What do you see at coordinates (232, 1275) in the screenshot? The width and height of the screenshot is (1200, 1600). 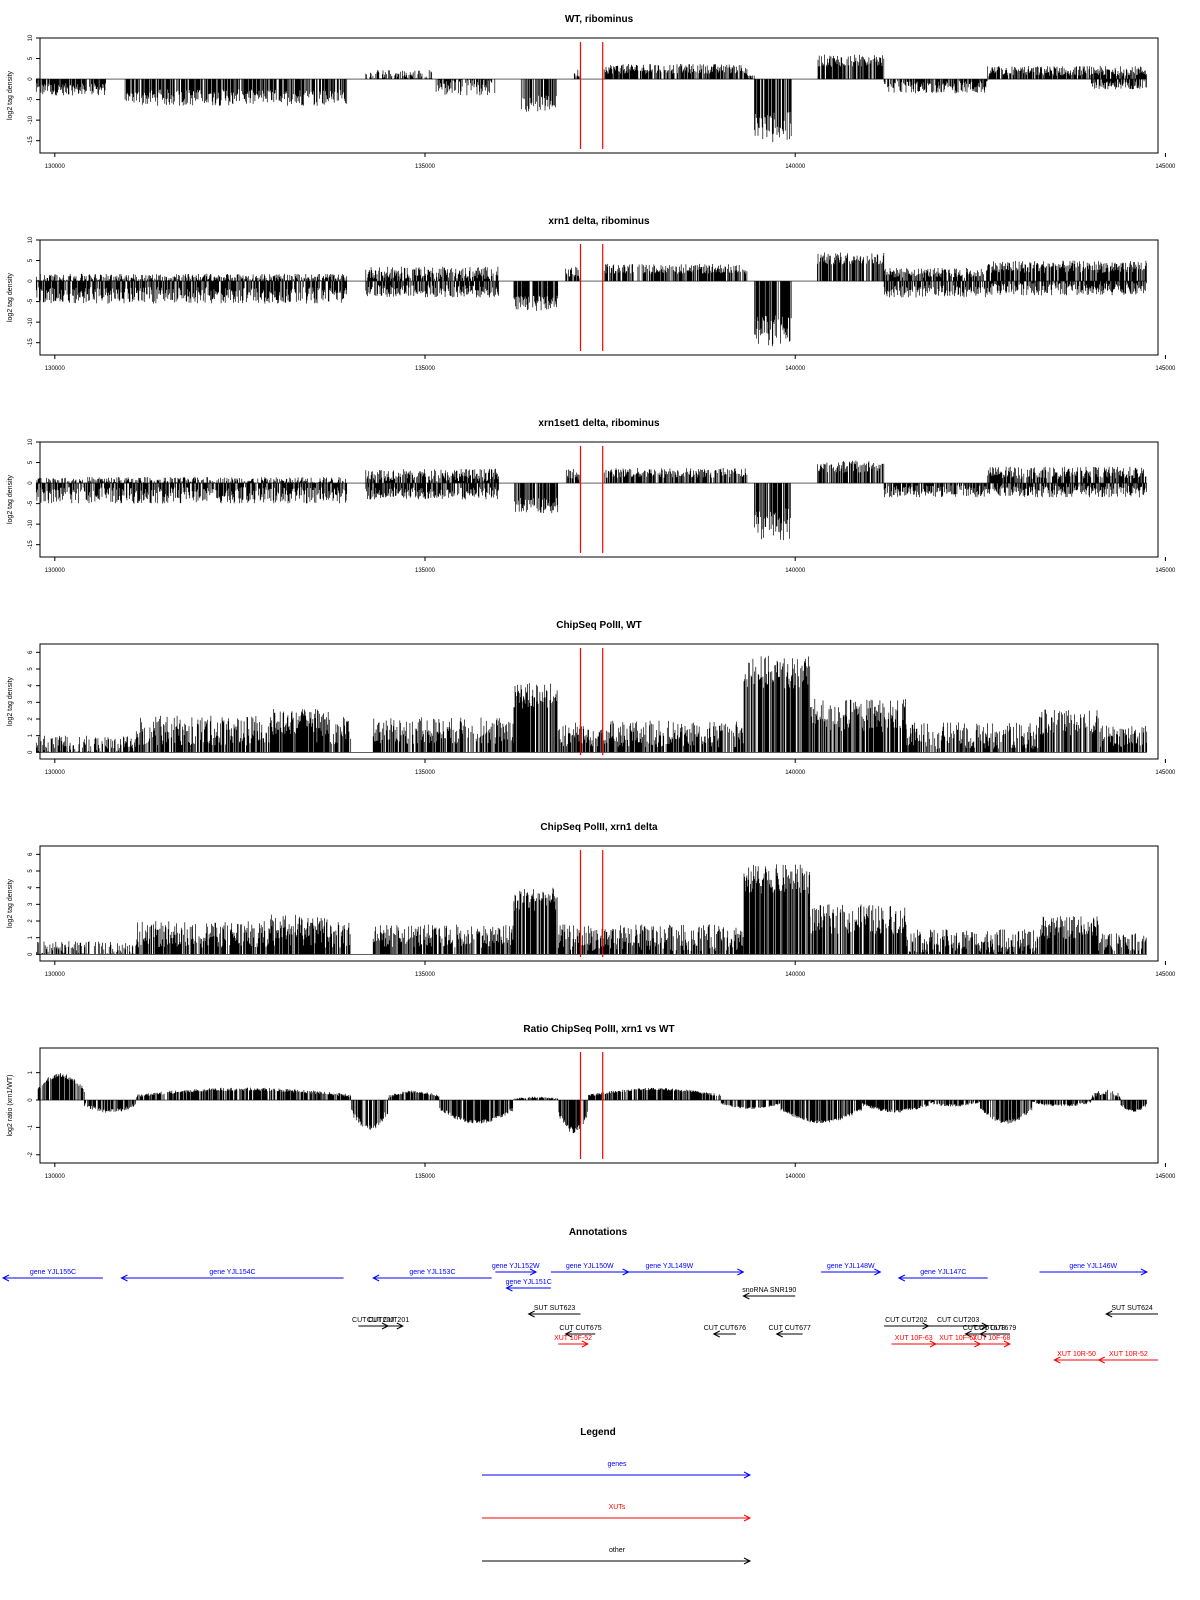 I see `annotation-feature: gene YJL154C` at bounding box center [232, 1275].